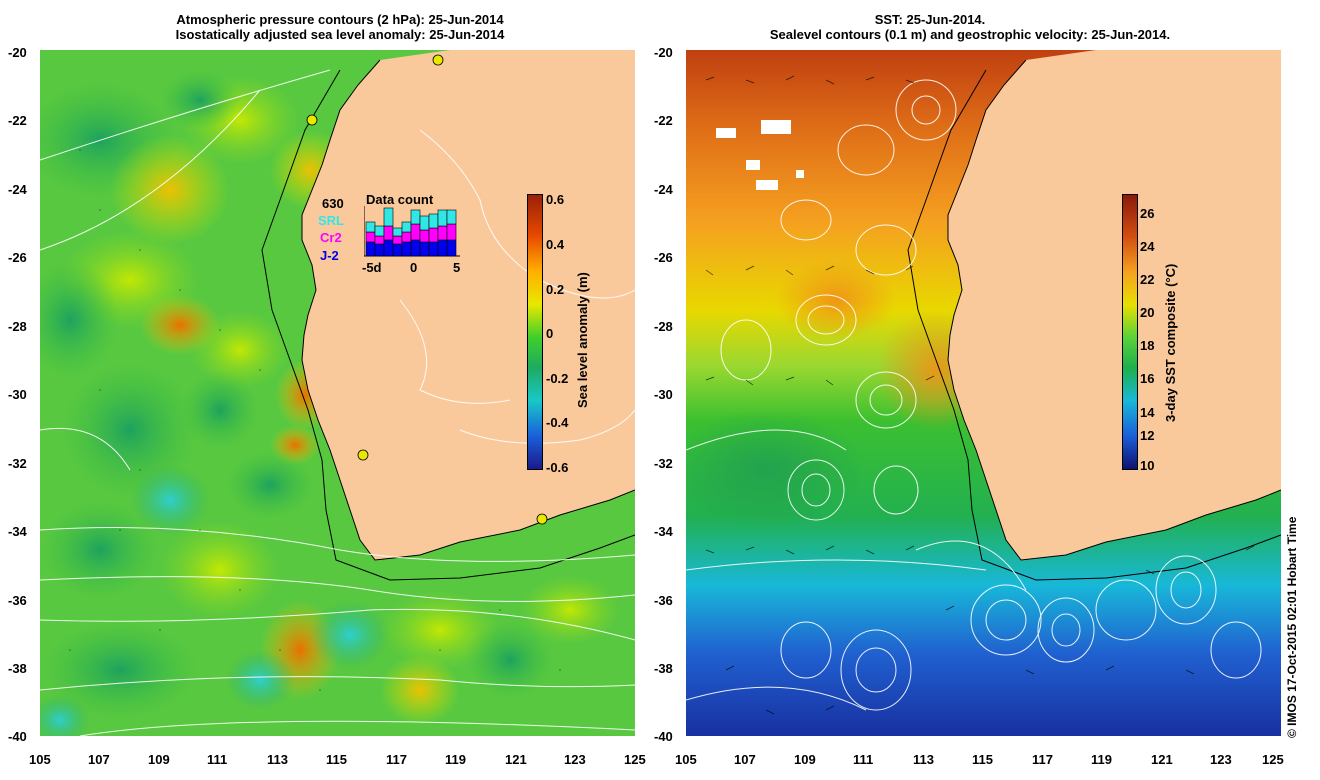 The width and height of the screenshot is (1320, 780). What do you see at coordinates (555, 289) in the screenshot?
I see `left-cbar-tick: 0.2` at bounding box center [555, 289].